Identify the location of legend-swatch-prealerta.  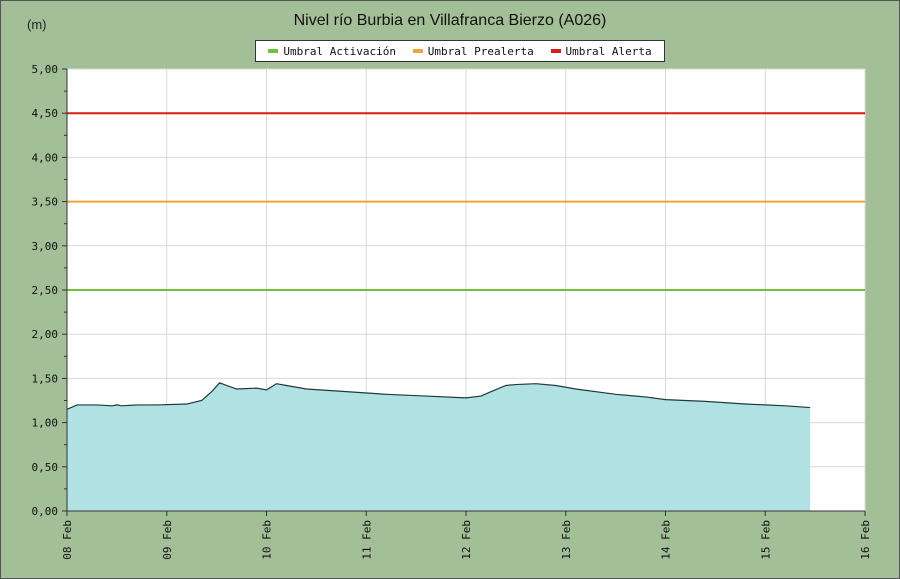
(417, 51).